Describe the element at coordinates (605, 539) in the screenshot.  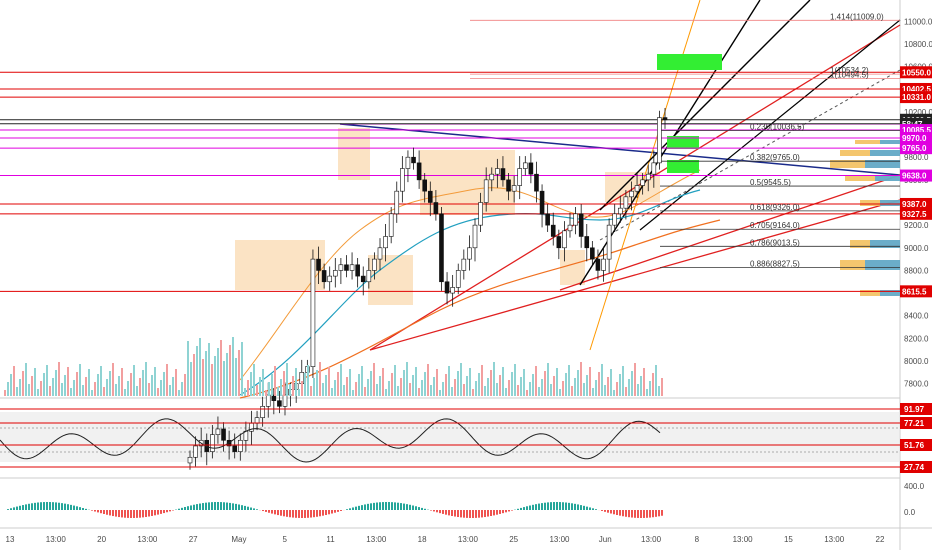
I see `time-tick-label: Jun` at that location.